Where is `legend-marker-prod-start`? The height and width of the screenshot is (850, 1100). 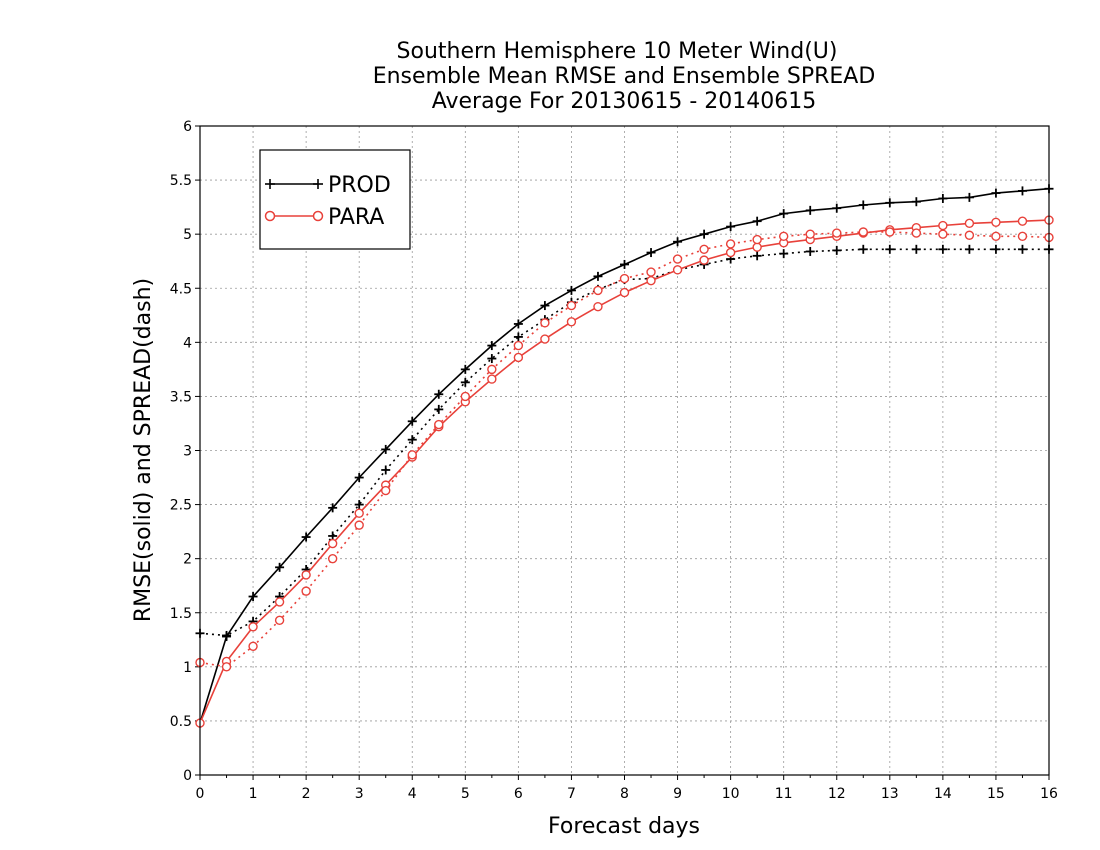
legend-marker-prod-start is located at coordinates (270, 184).